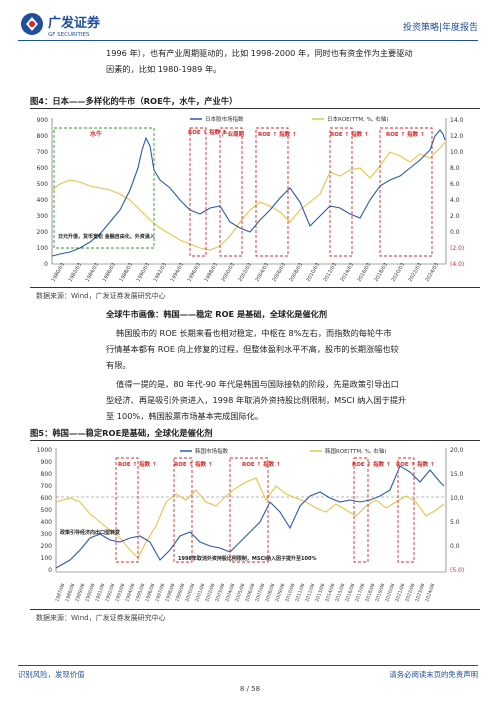 This screenshot has height=707, width=500. I want to click on figure5-source: 数据来源：Wind，广发证券发展研究中心, so click(101, 618).